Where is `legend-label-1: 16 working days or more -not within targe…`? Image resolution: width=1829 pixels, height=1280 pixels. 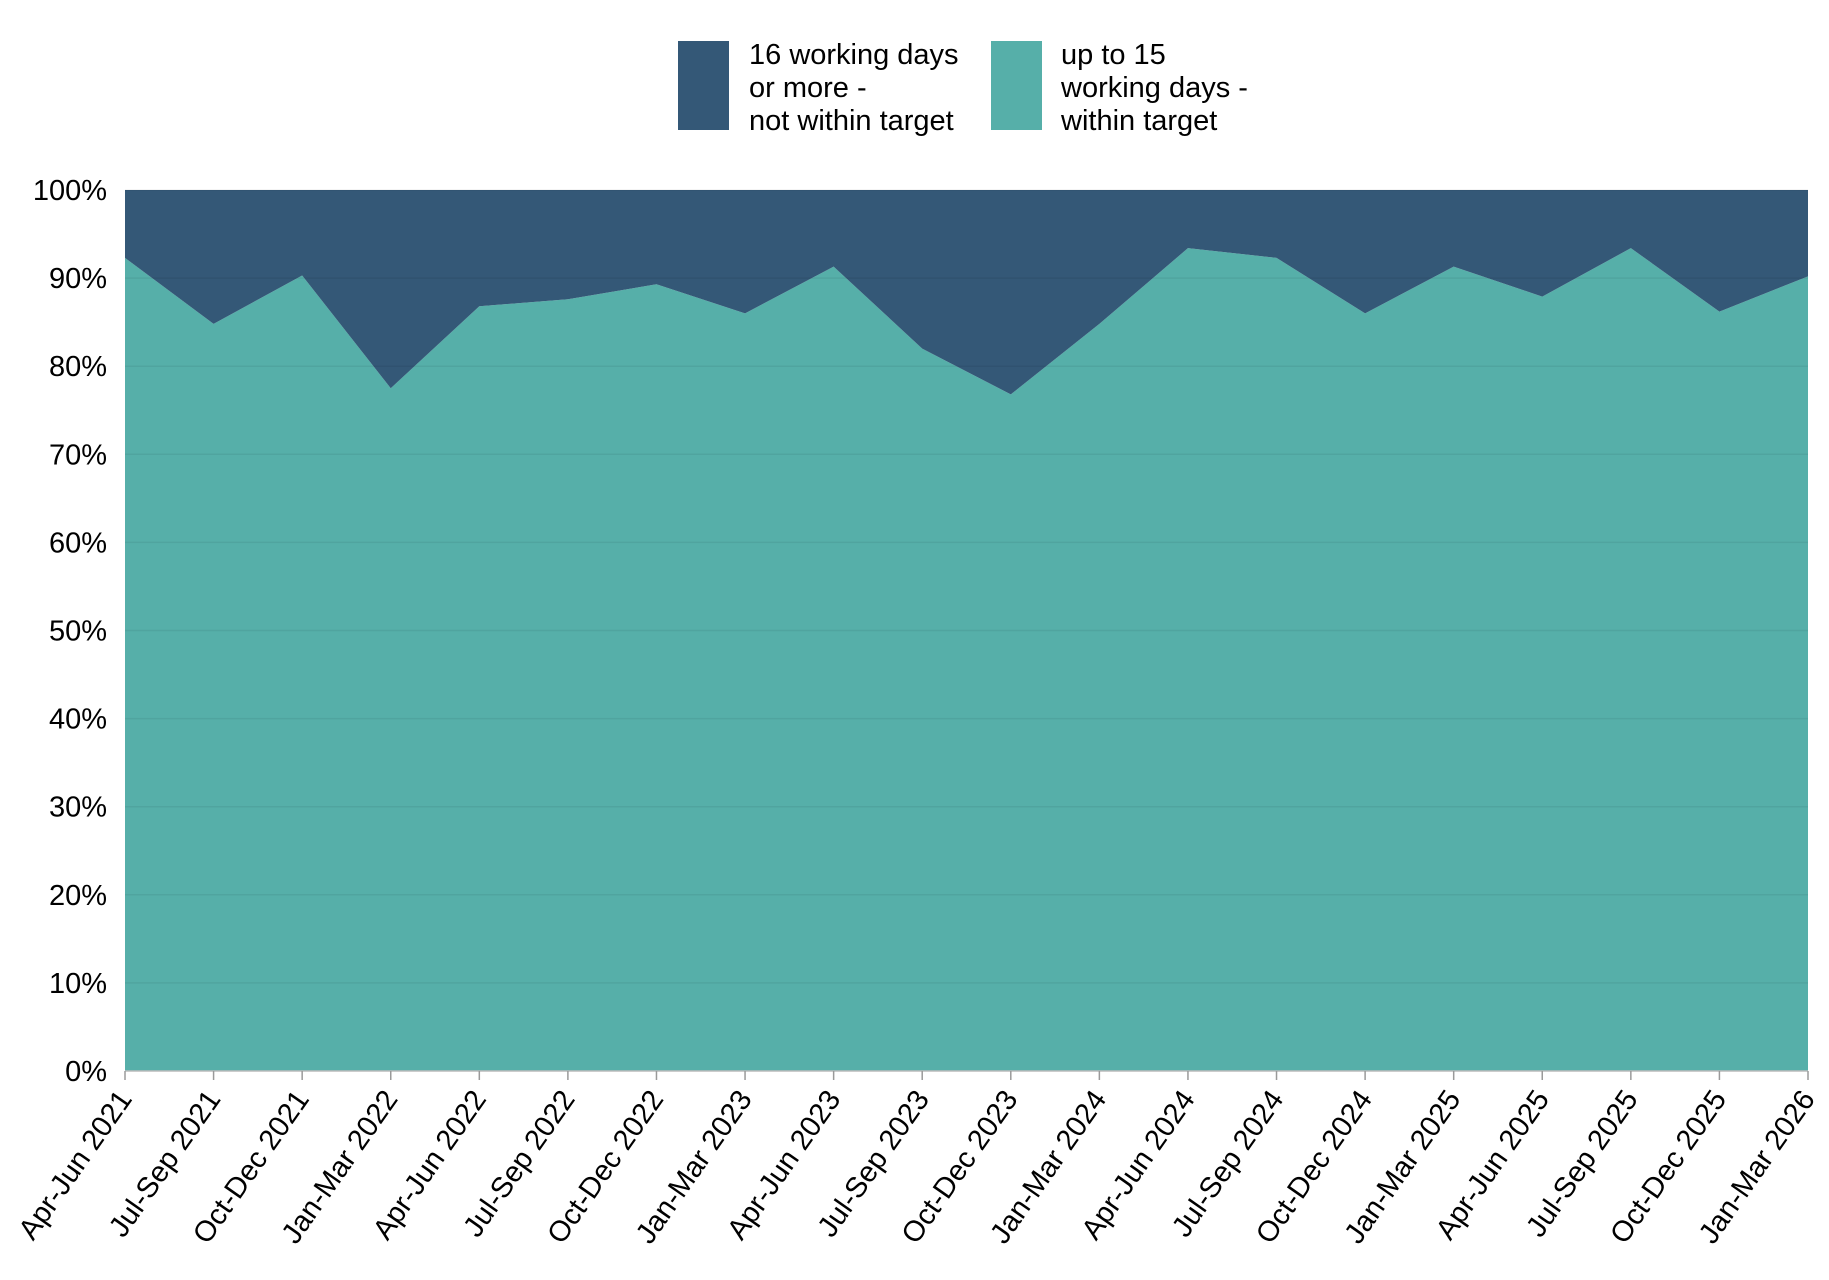 legend-label-1: 16 working days or more -not within targe… is located at coordinates (854, 88).